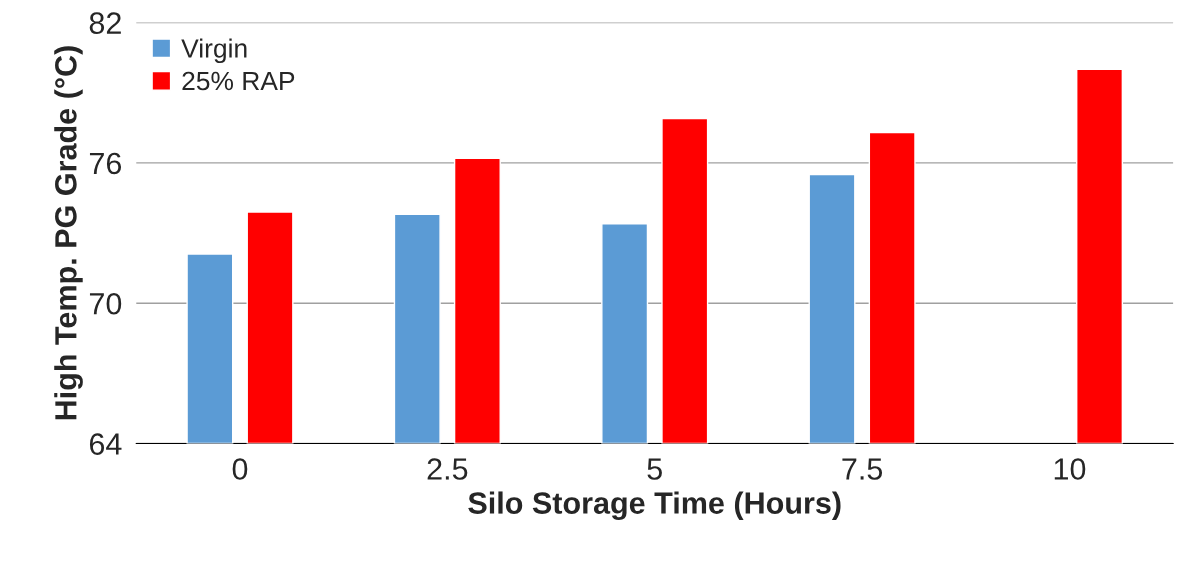 This screenshot has width=1185, height=565. I want to click on legend-label: Virgin, so click(214, 51).